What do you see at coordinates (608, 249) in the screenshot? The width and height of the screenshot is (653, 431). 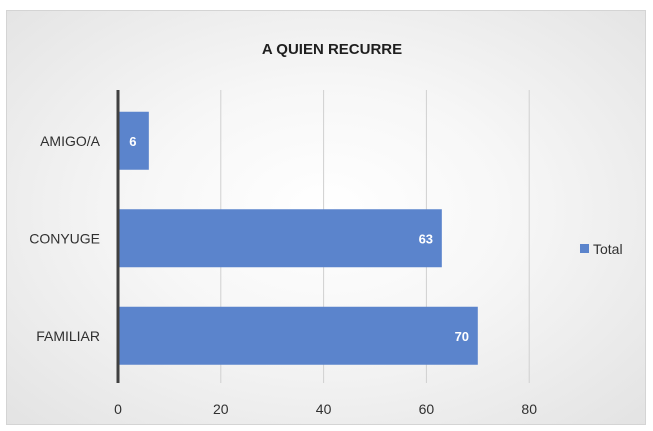 I see `legend-label-total: Total` at bounding box center [608, 249].